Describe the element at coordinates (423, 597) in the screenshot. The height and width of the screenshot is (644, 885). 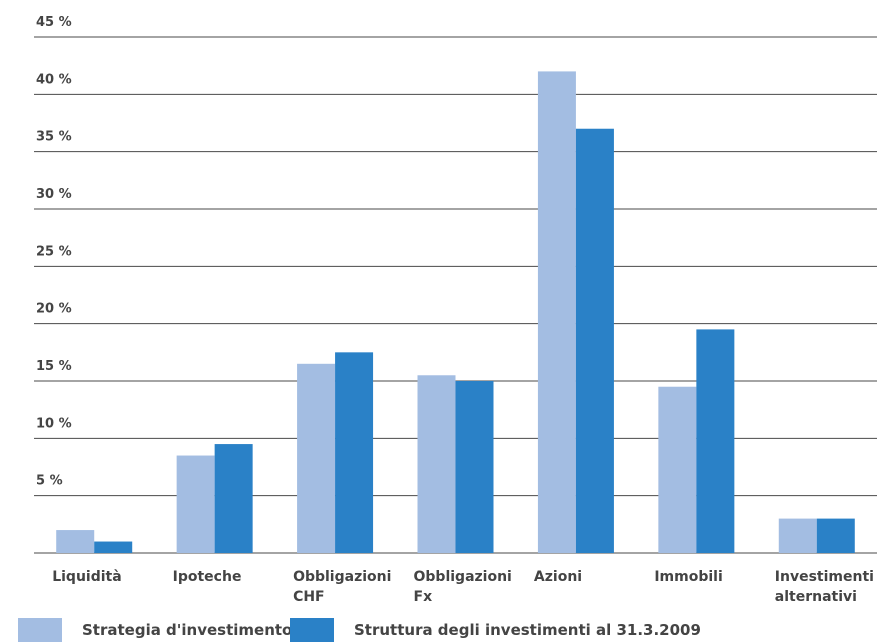
I see `x-tick-label: Fx` at that location.